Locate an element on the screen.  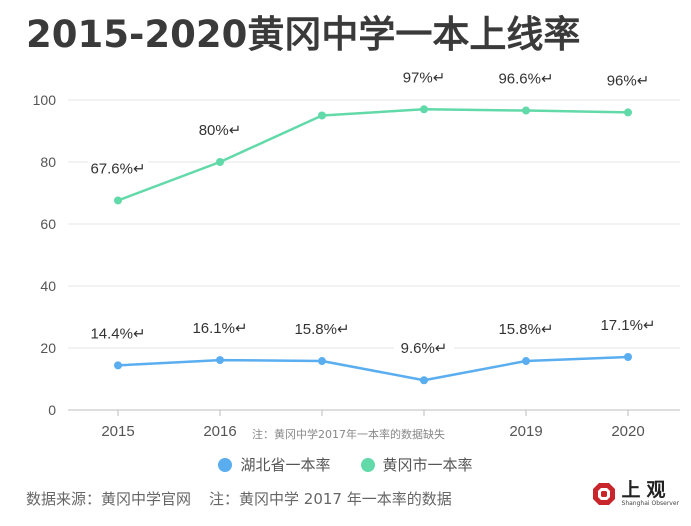
data-label-bg-0-2015 is located at coordinates (118, 334).